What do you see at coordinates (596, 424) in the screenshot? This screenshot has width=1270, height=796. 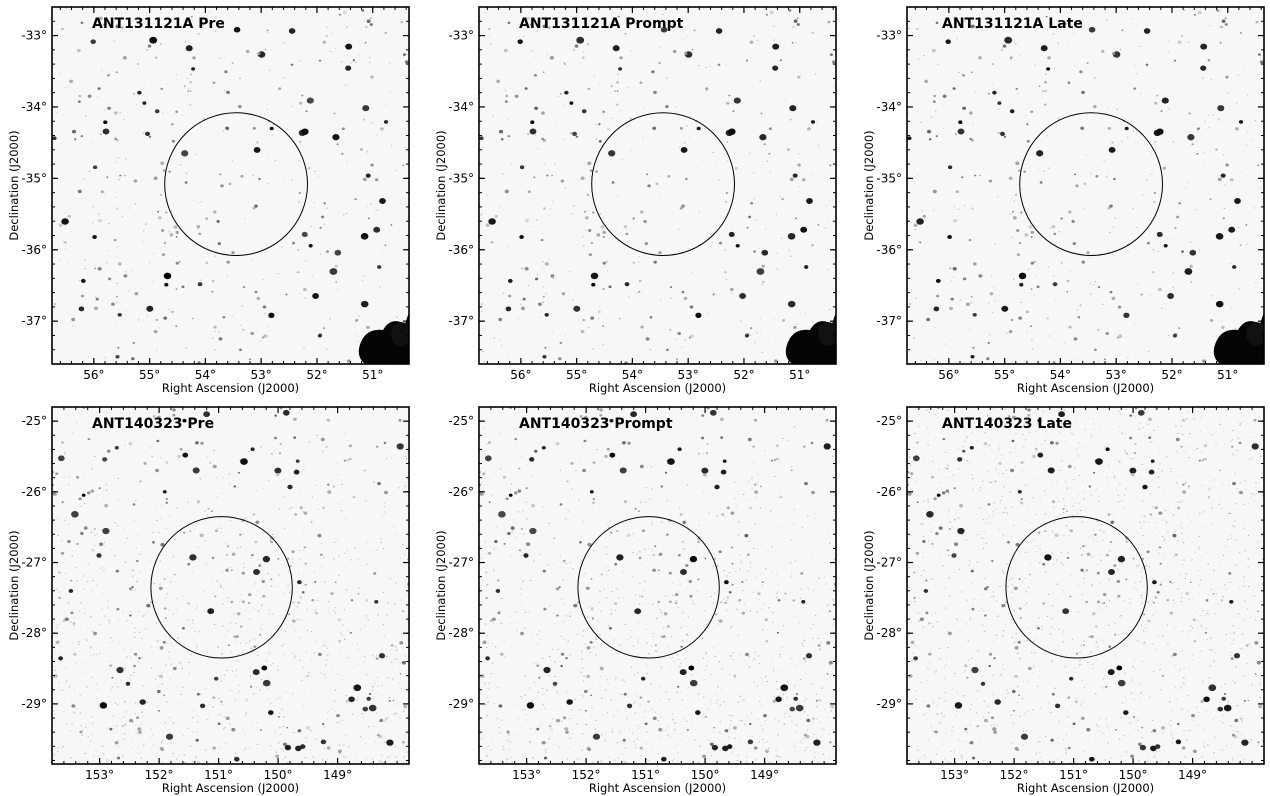 I see `panel-title: ANT140323 Prompt` at bounding box center [596, 424].